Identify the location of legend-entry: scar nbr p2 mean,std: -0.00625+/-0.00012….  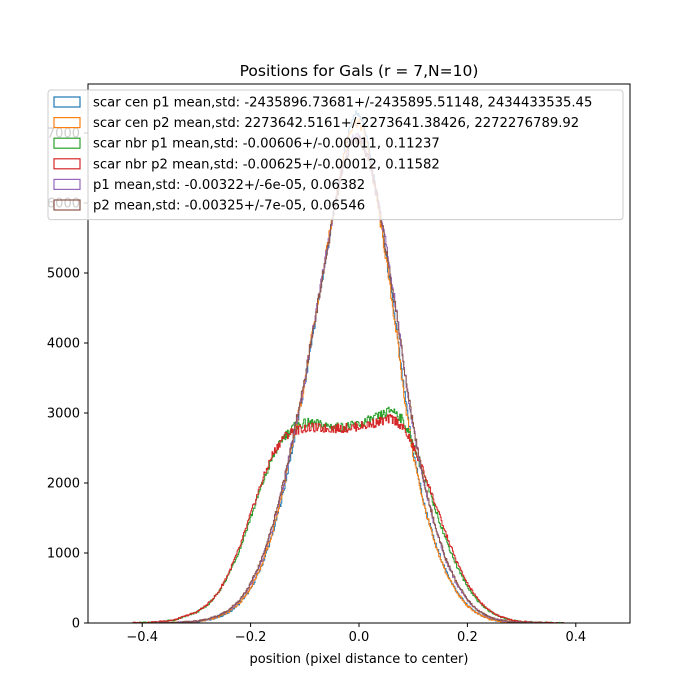
(266, 164).